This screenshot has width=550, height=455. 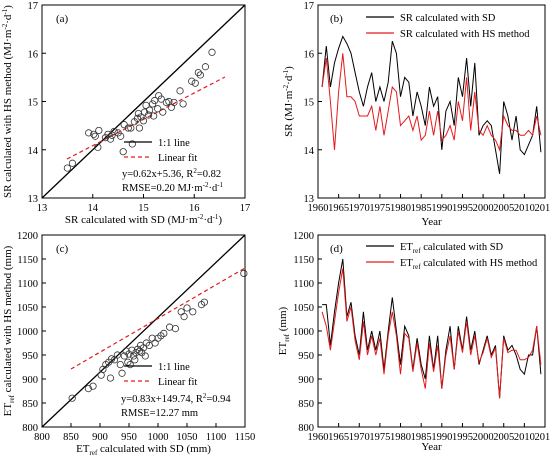 What do you see at coordinates (177, 382) in the screenshot?
I see `legend-item-linear-fit: Linear fit` at bounding box center [177, 382].